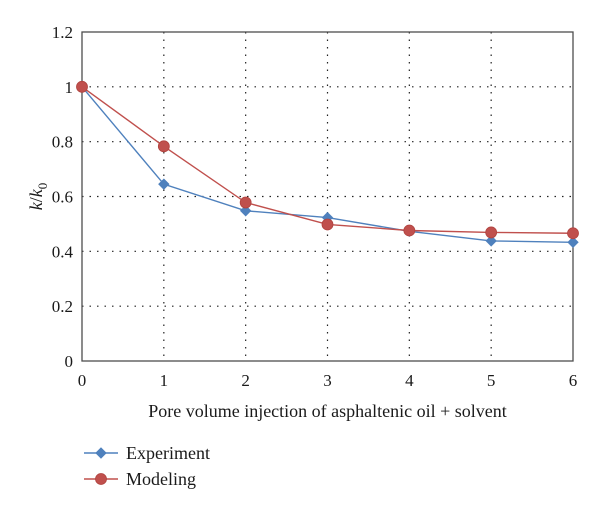  I want to click on x-tick-label: 5, so click(491, 380).